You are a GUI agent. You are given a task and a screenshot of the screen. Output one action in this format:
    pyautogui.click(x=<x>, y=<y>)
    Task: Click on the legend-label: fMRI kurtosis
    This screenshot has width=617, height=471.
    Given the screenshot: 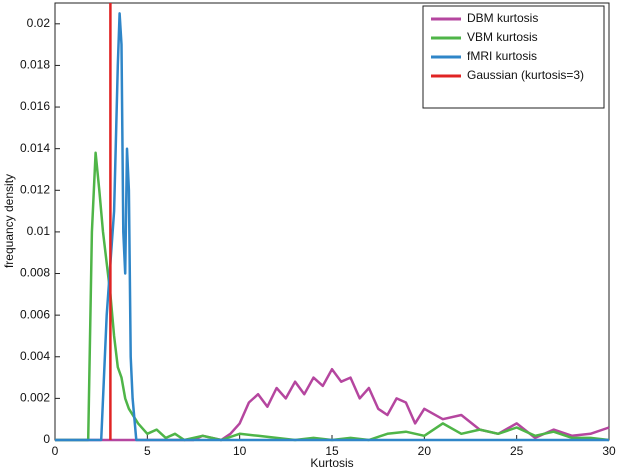 What is the action you would take?
    pyautogui.click(x=502, y=56)
    